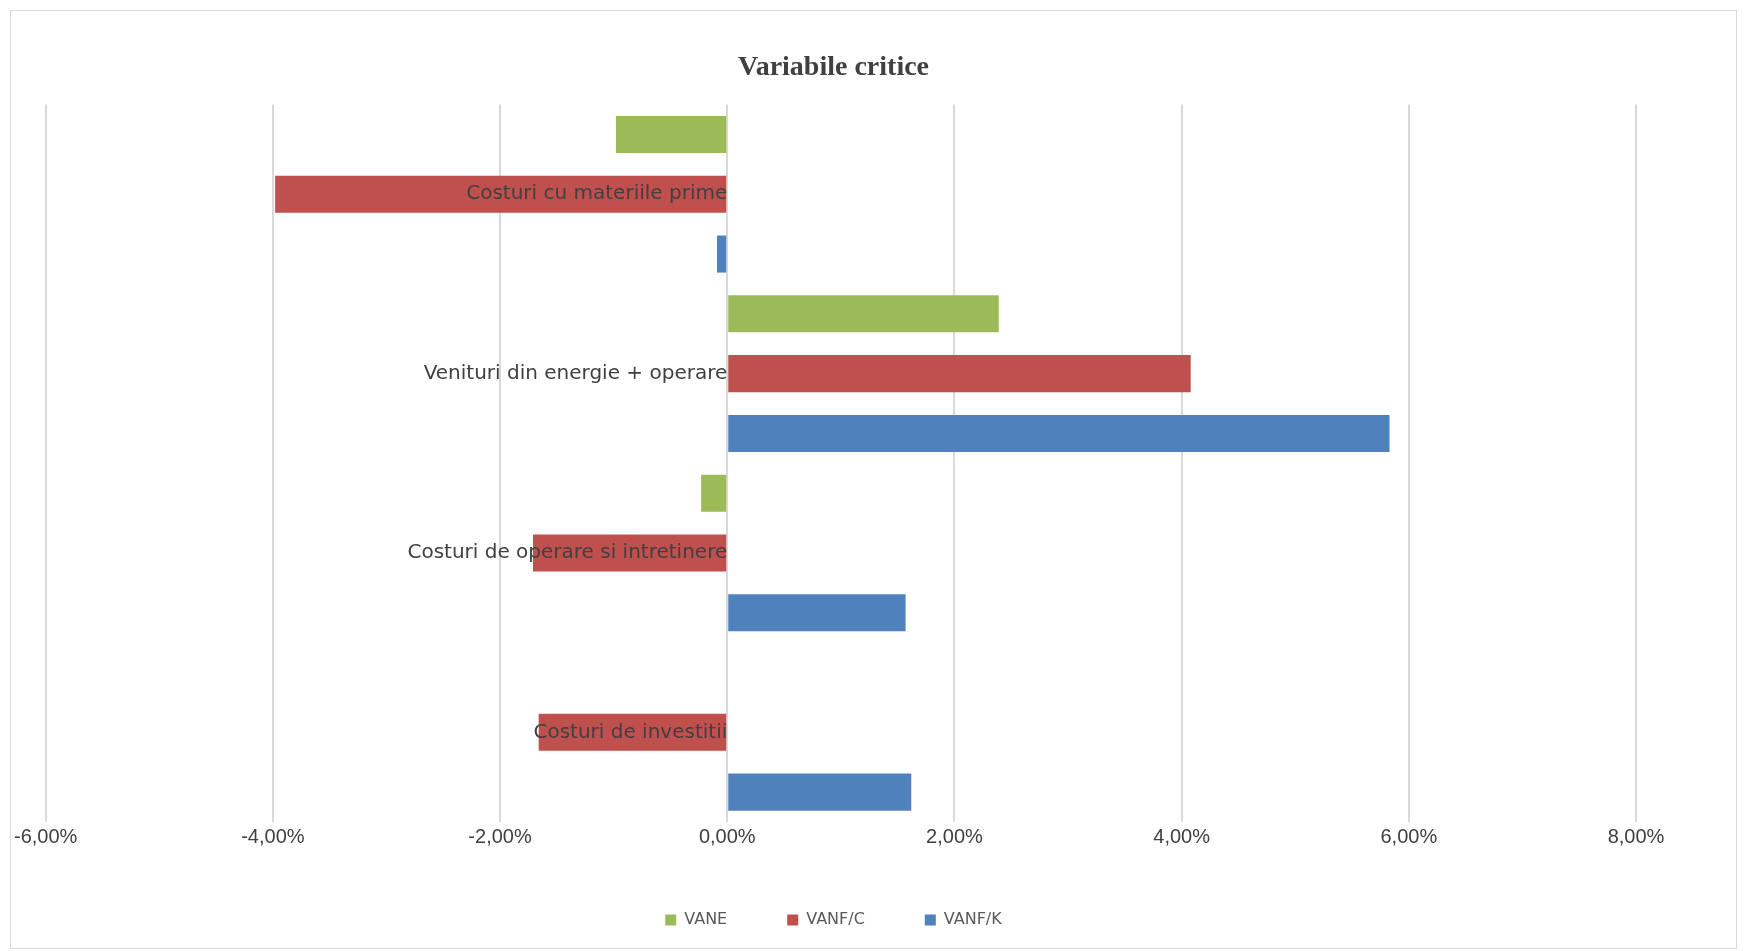  Describe the element at coordinates (835, 919) in the screenshot. I see `legend-label: VANF/C` at that location.